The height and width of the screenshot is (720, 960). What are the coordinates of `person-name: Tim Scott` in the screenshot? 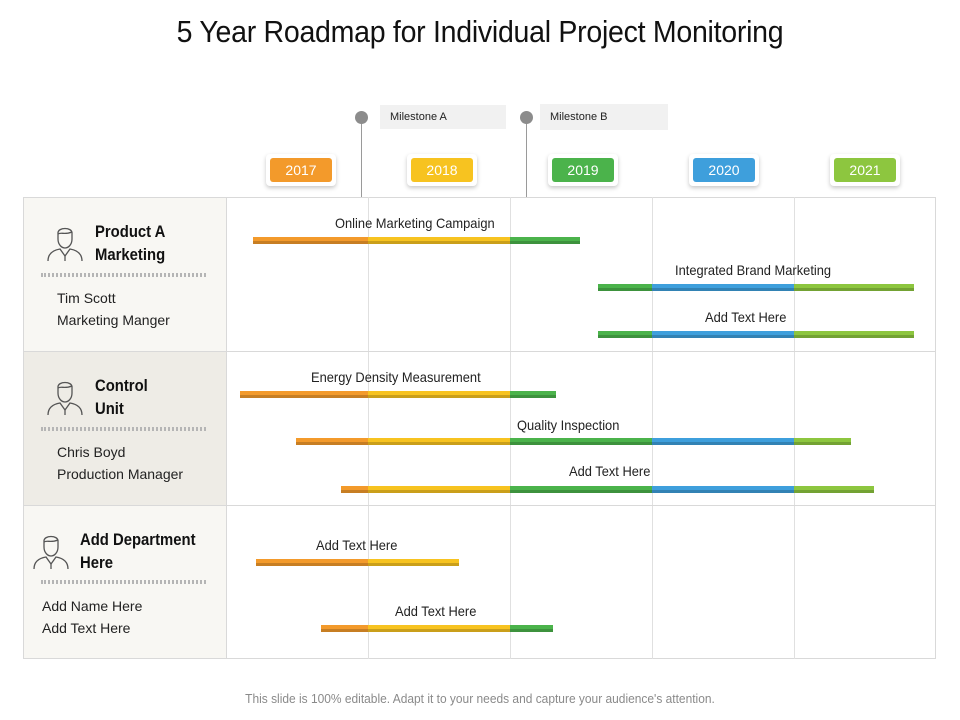 It's located at (86, 298).